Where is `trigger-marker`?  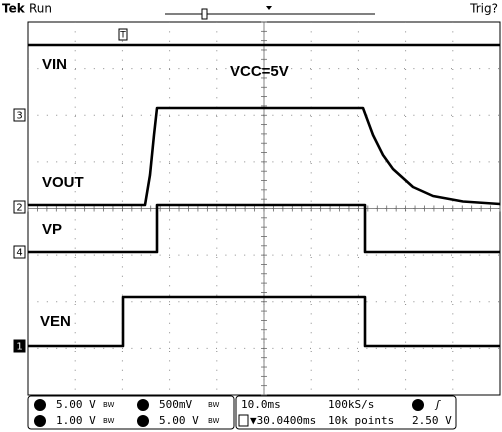 trigger-marker is located at coordinates (123, 34).